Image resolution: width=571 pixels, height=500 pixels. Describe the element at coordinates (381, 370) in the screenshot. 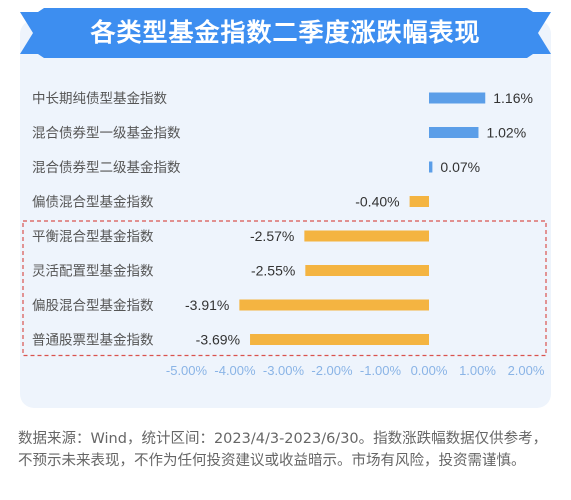

I see `x-tick-label: -1.00%` at that location.